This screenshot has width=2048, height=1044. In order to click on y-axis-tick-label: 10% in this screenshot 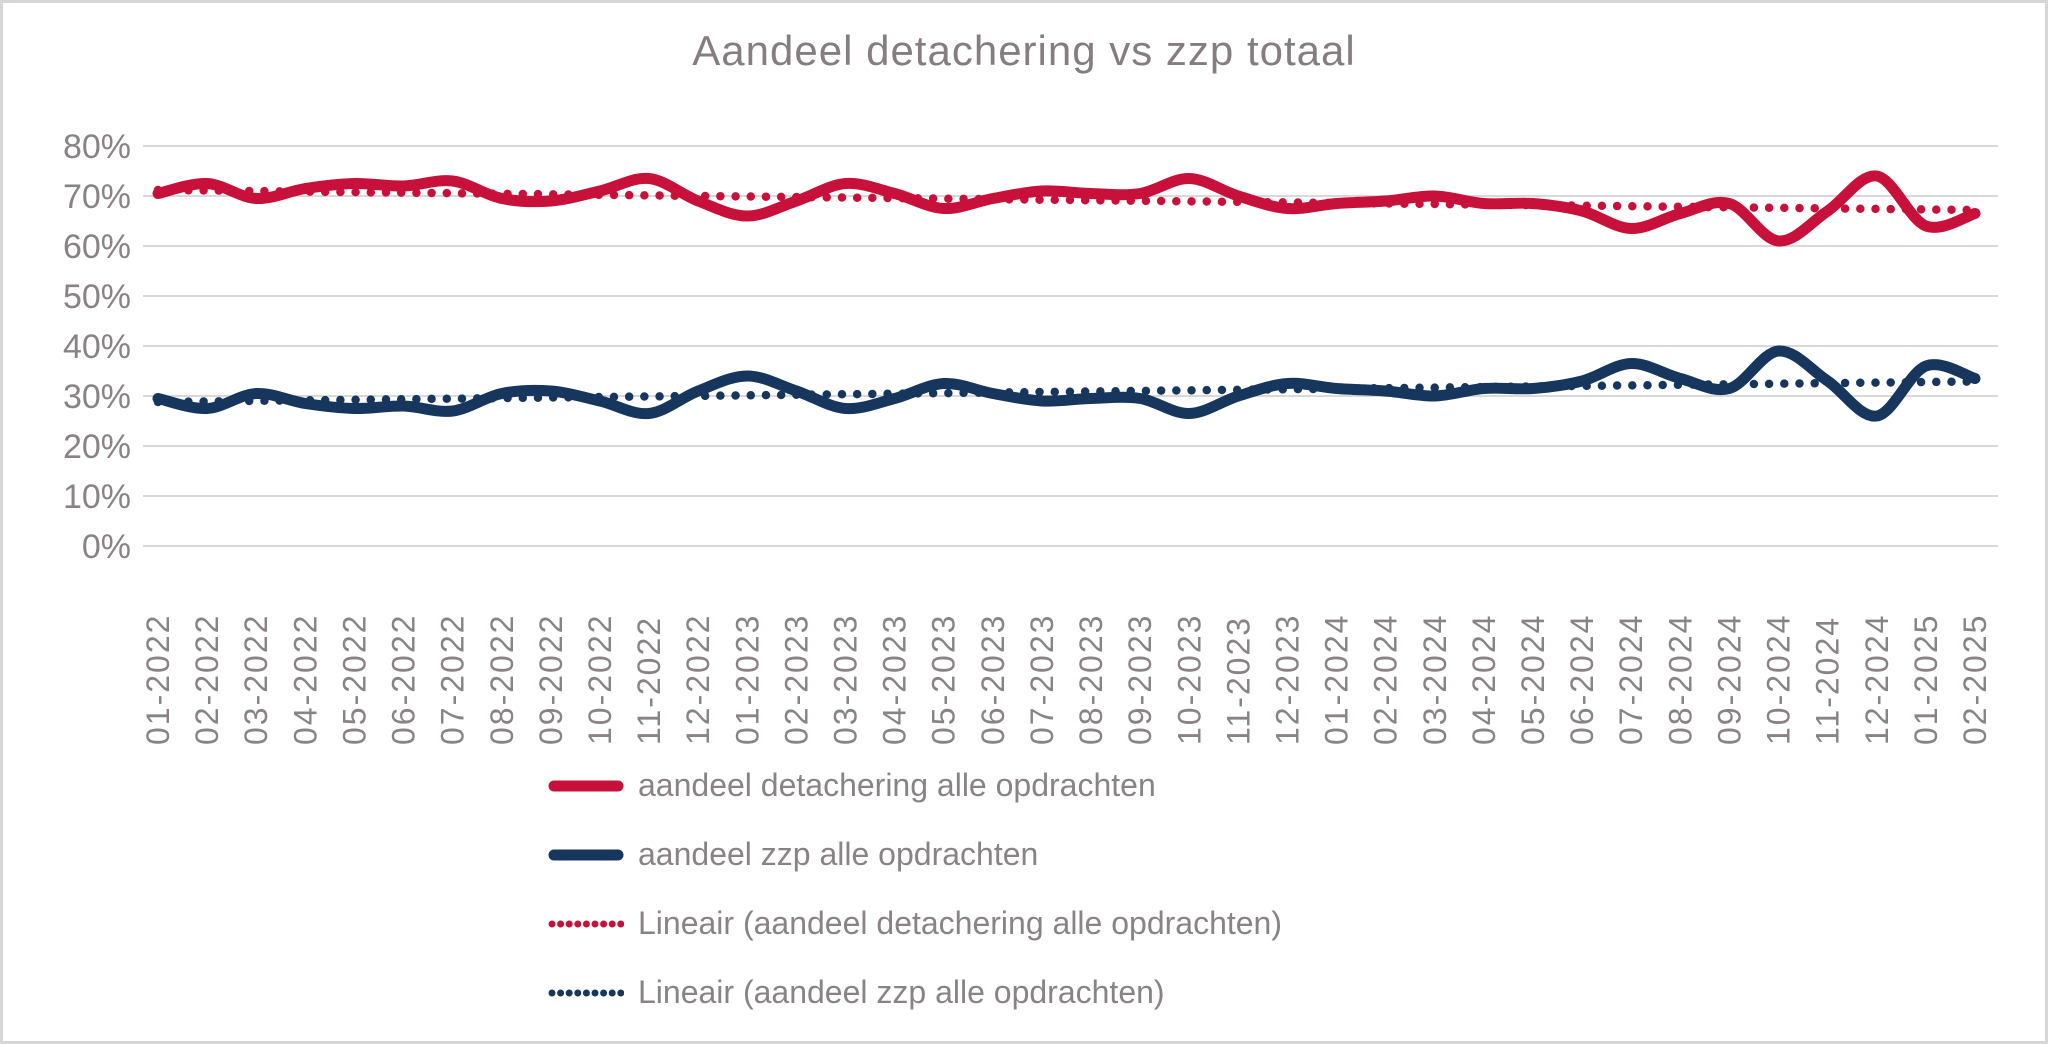, I will do `click(97, 497)`.